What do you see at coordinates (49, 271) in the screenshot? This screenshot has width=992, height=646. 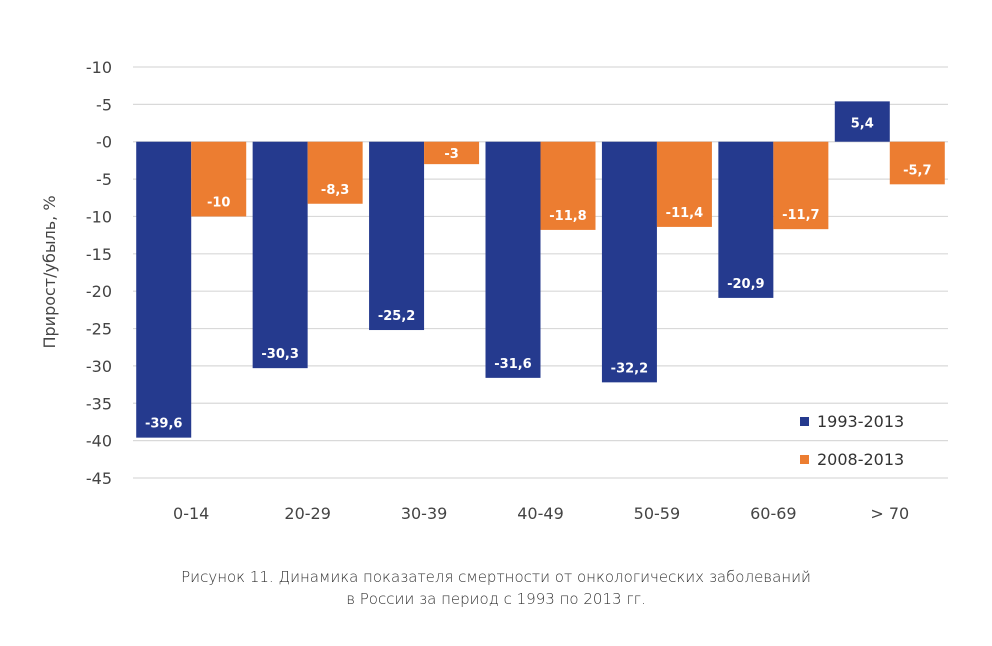 I see `y-axis-label: Прирост/убыль, %` at bounding box center [49, 271].